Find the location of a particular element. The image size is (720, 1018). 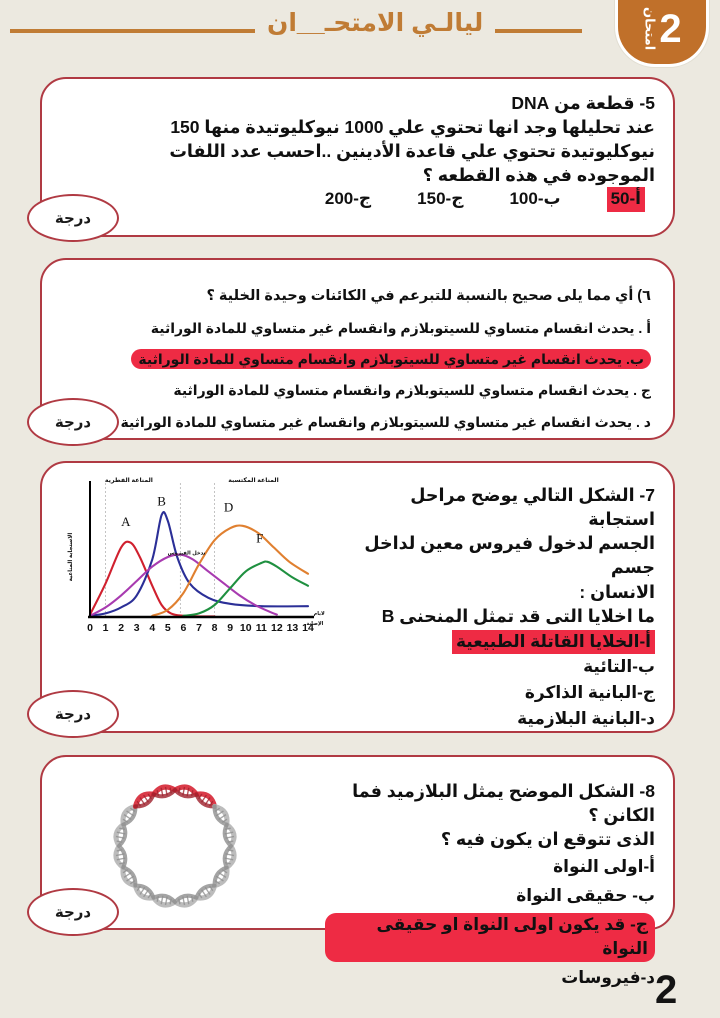

question-line: ما اخلايا التى قد تمثل المنحنى B is located at coordinates (518, 615).